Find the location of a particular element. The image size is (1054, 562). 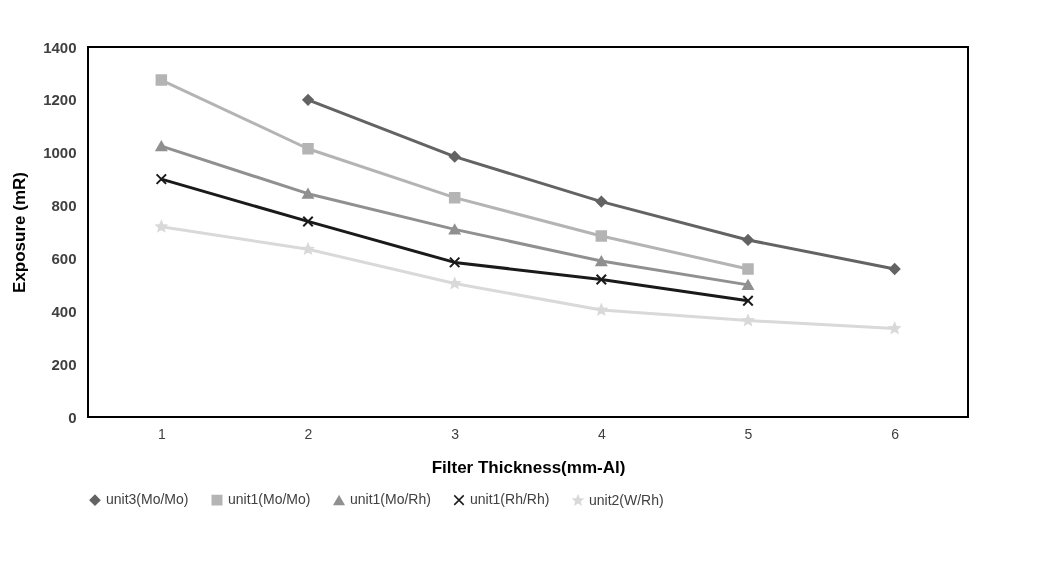

x-tick-label: 4 is located at coordinates (601, 433).